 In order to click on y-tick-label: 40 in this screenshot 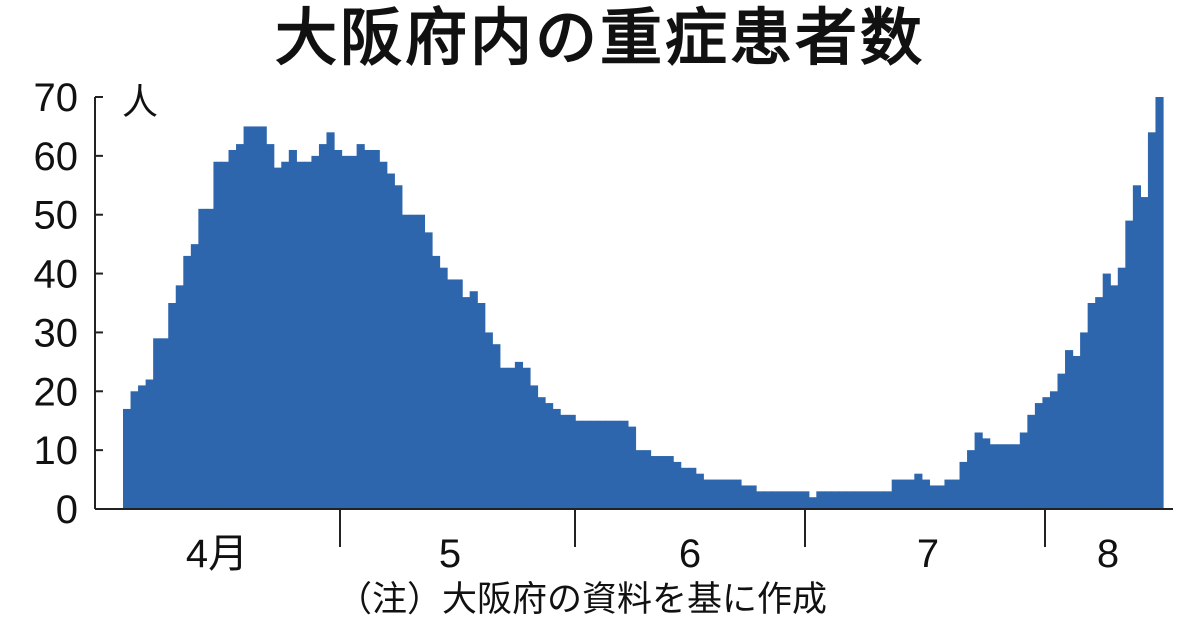, I will do `click(56, 275)`.